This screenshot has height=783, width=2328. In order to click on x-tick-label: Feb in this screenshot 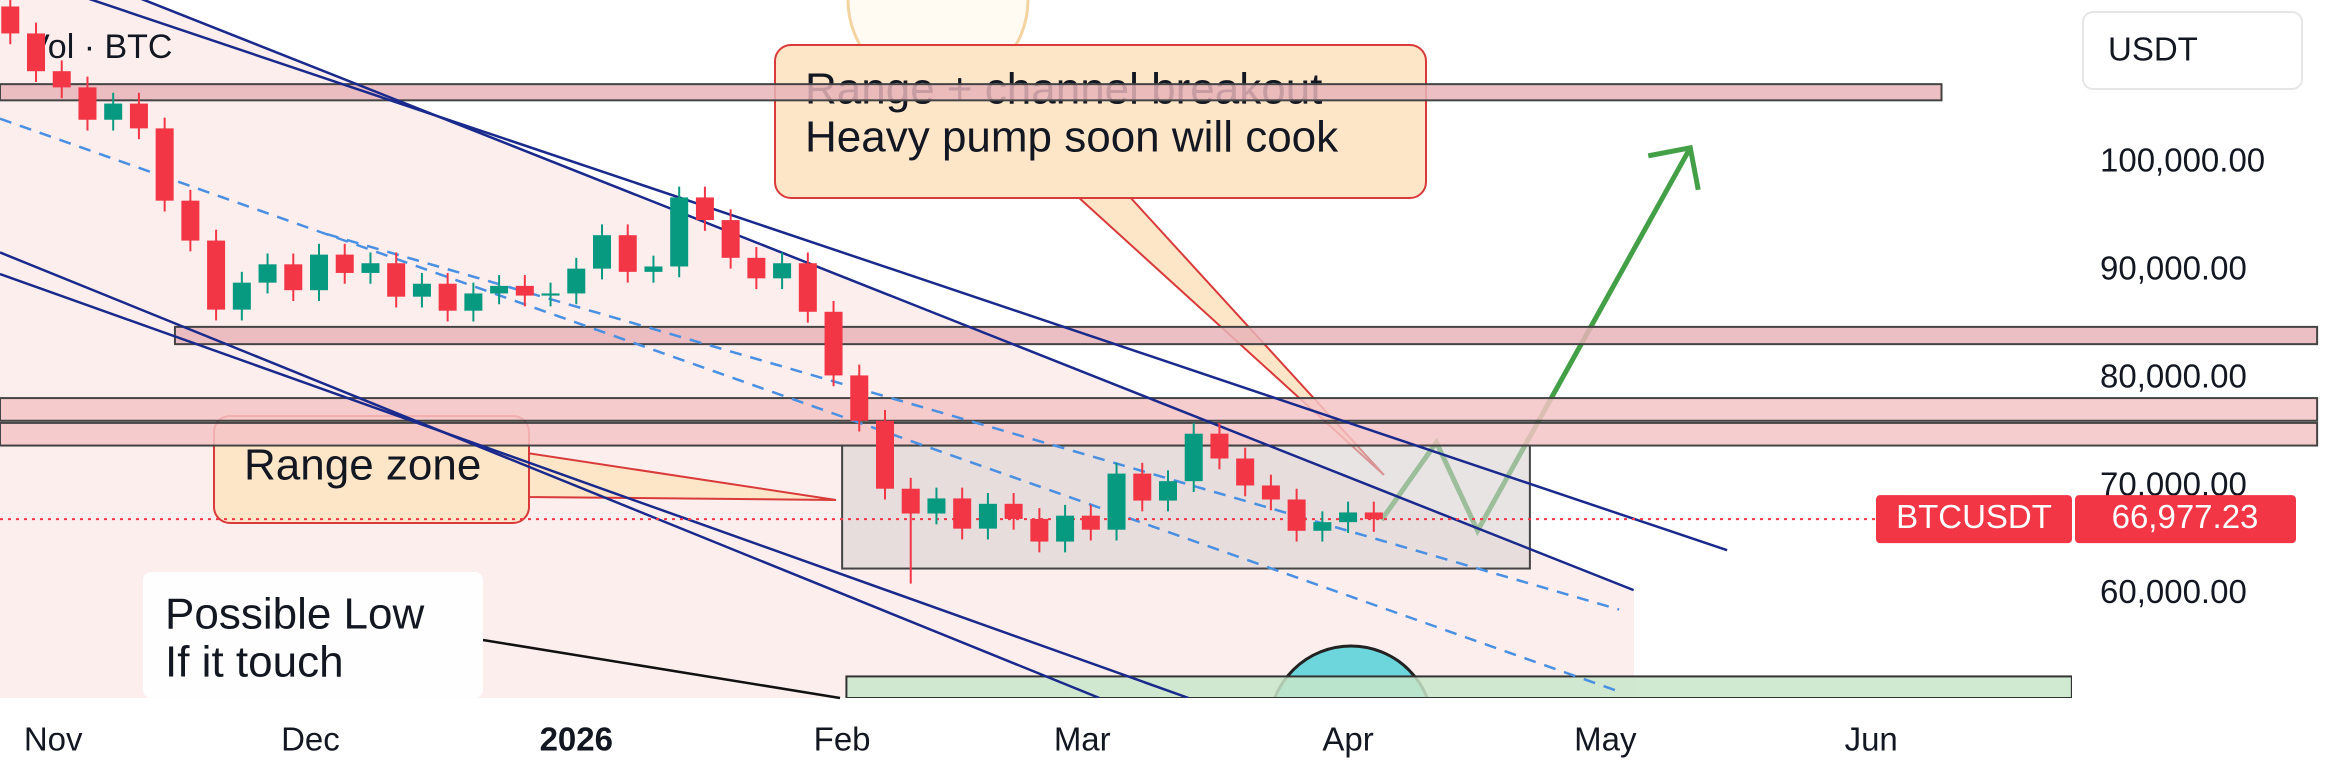, I will do `click(842, 739)`.